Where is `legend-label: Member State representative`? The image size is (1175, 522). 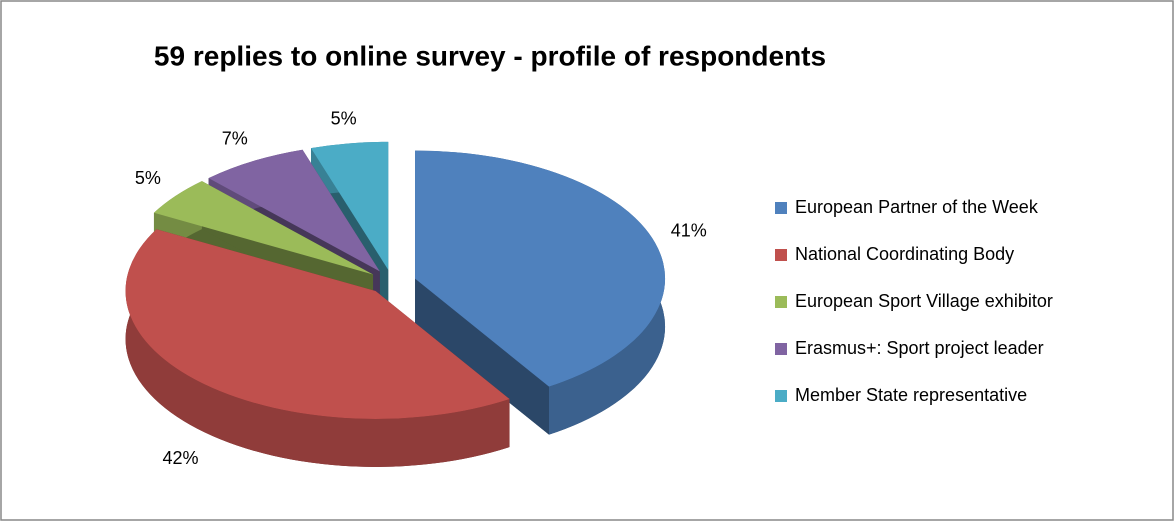 legend-label: Member State representative is located at coordinates (911, 395).